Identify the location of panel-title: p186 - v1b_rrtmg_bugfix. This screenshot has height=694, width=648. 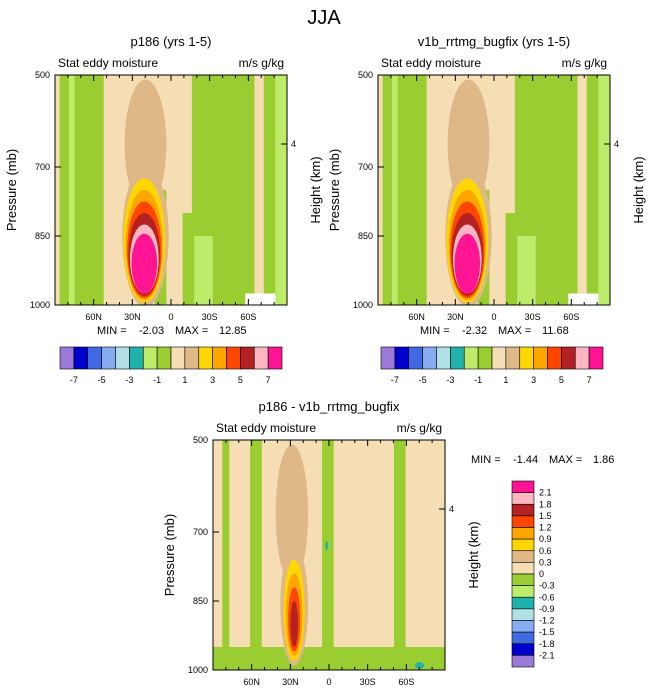
(329, 406).